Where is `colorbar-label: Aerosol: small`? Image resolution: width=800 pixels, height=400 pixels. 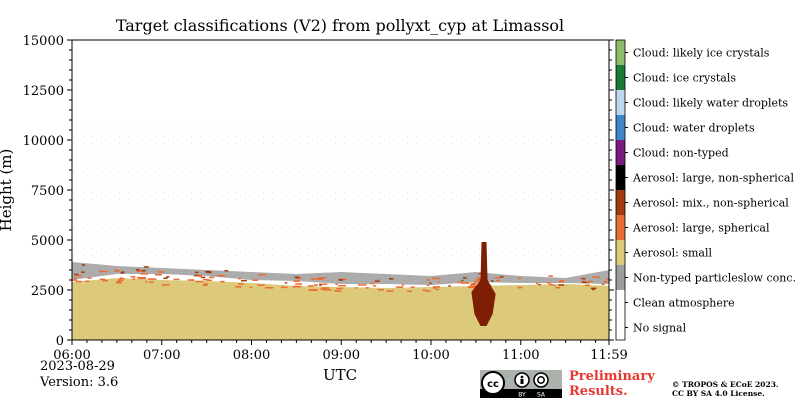
colorbar-label: Aerosol: small is located at coordinates (672, 253).